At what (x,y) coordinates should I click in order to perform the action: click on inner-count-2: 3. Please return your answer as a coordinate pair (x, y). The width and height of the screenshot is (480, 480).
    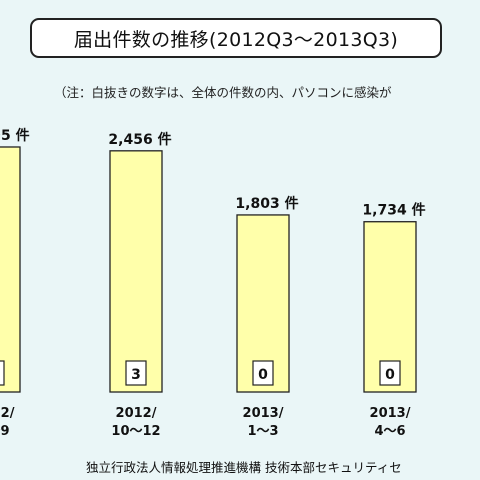
    Looking at the image, I should click on (136, 375).